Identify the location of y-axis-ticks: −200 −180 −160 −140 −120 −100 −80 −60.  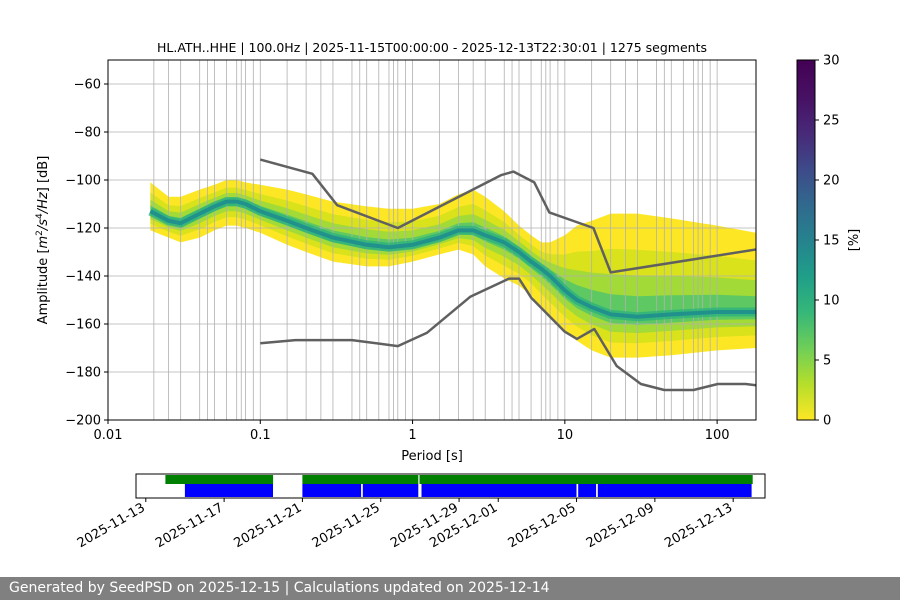
(86, 253).